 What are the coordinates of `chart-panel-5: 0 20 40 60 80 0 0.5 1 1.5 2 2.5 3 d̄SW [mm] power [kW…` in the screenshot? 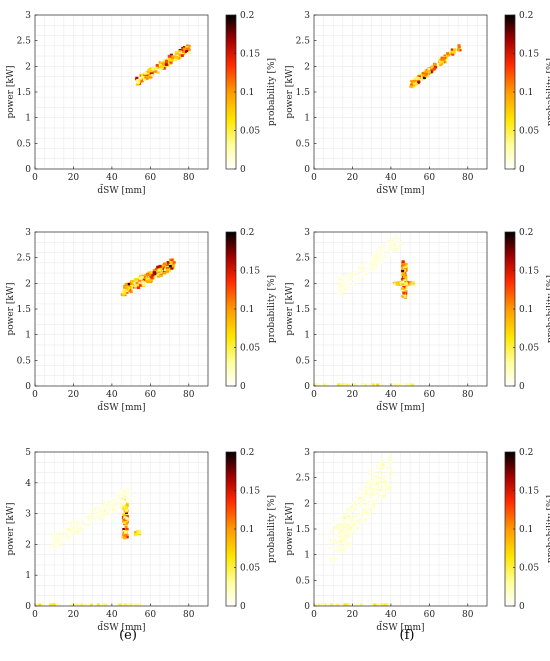 It's located at (417, 545).